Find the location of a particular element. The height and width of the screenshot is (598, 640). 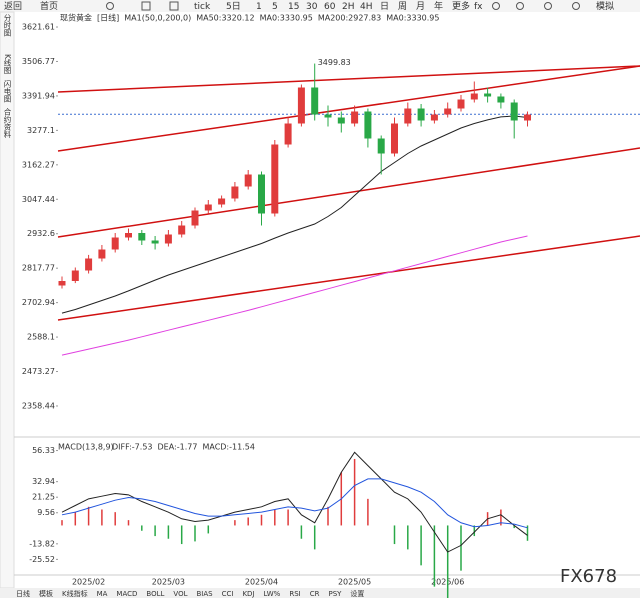

toolbar-button: fx is located at coordinates (478, 7).